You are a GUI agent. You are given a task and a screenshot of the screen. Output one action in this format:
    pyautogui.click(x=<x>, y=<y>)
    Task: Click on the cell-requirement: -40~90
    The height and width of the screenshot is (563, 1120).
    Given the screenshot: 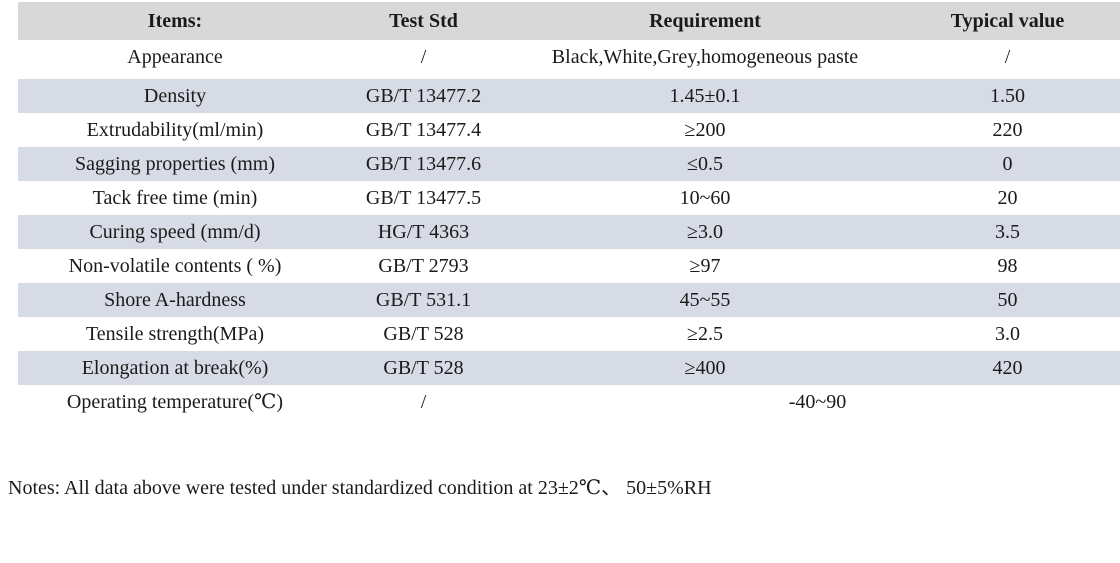 What is the action you would take?
    pyautogui.click(x=817, y=402)
    